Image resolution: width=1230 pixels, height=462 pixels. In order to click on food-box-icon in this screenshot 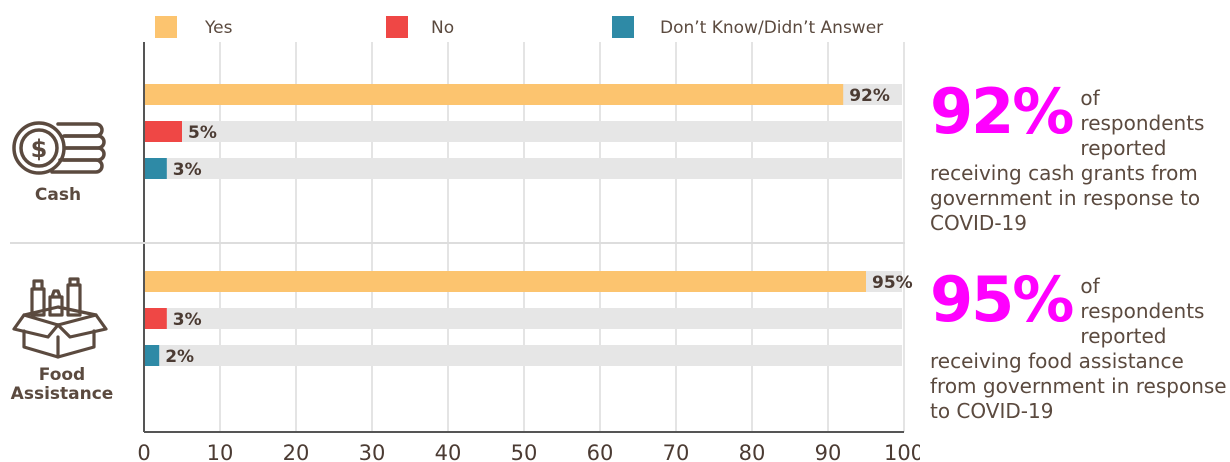, I will do `click(60, 318)`.